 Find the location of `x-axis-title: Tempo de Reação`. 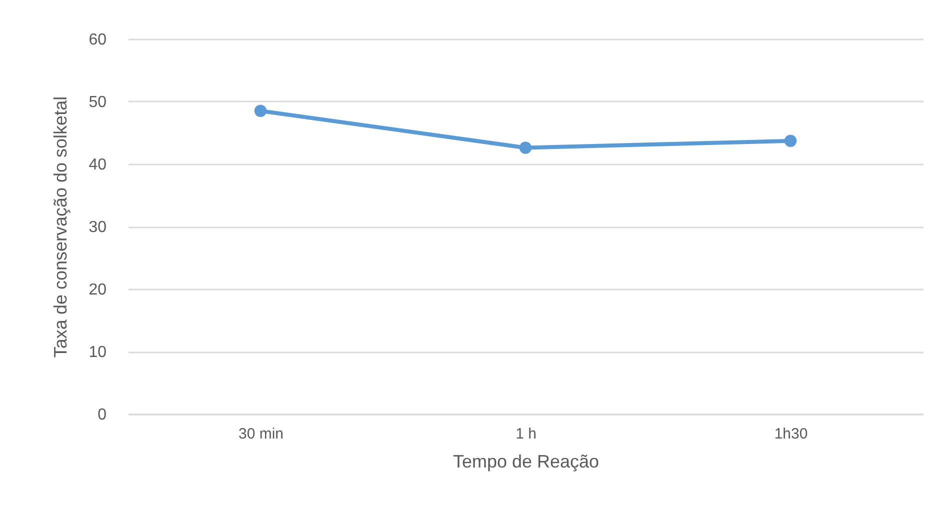

x-axis-title: Tempo de Reação is located at coordinates (526, 462).